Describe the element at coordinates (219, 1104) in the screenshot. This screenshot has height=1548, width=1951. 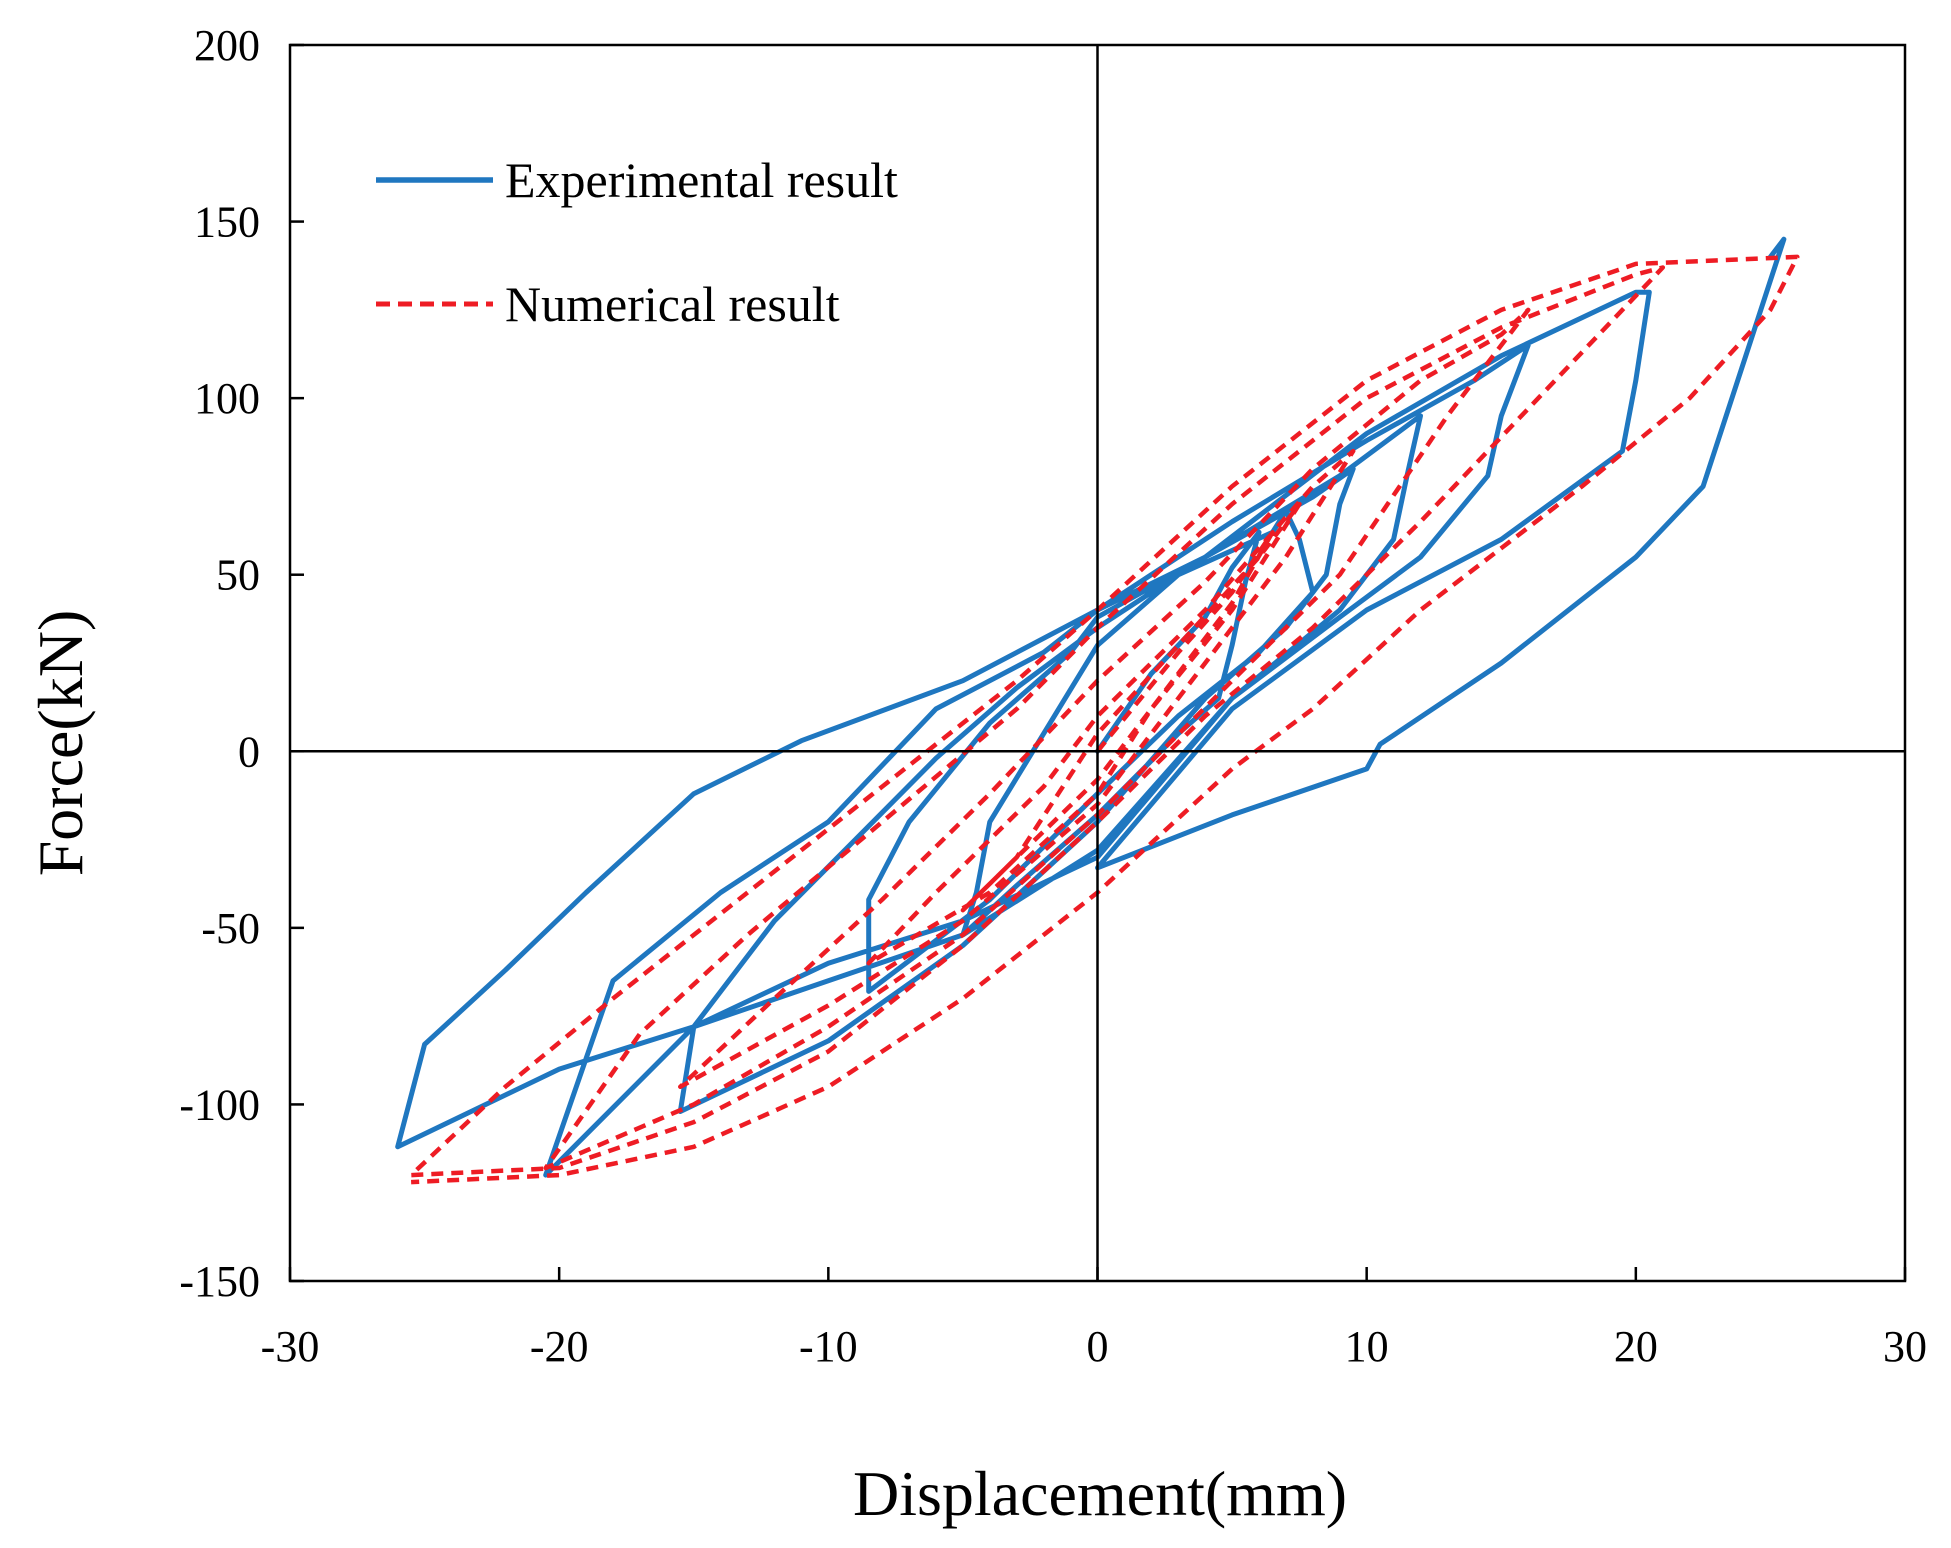
I see `y-tick-label: -100` at that location.